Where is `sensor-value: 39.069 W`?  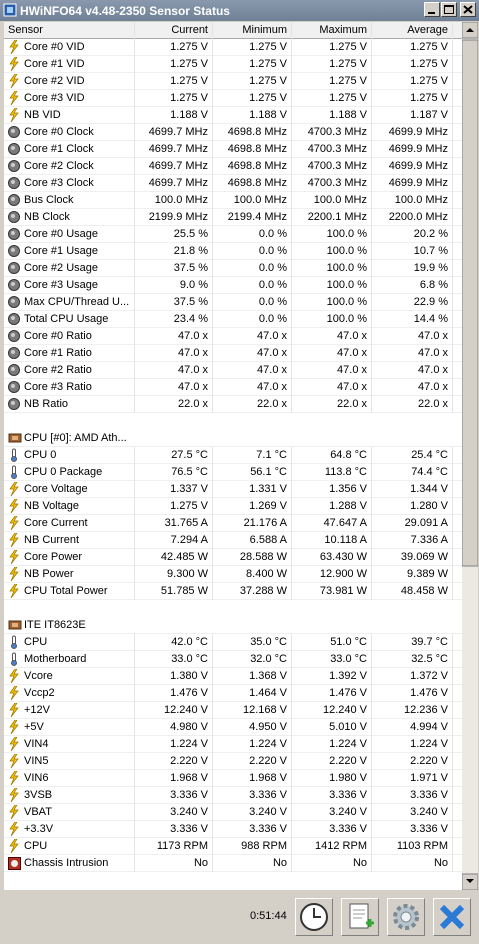 sensor-value: 39.069 W is located at coordinates (412, 557).